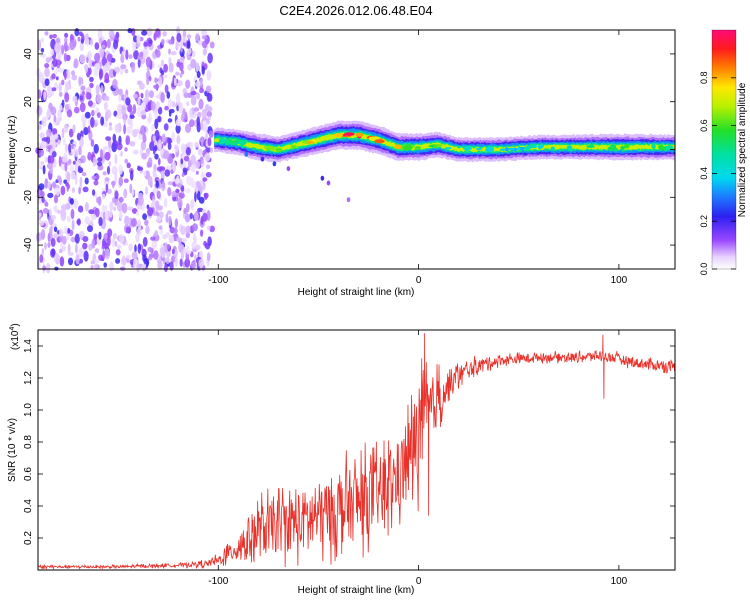 The height and width of the screenshot is (600, 750). I want to click on snr-x-tick-label: 0, so click(419, 581).